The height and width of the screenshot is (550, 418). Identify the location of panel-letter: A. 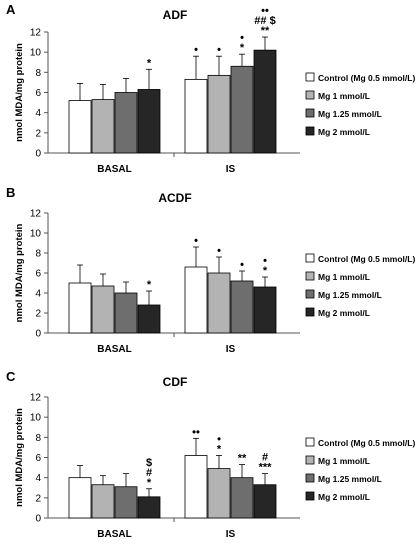
(11, 9).